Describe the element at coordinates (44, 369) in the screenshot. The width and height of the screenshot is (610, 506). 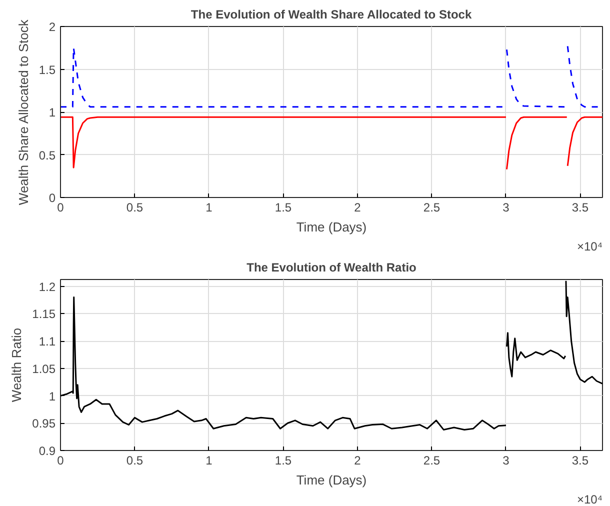
I see `y-tick-label: 1.05` at that location.